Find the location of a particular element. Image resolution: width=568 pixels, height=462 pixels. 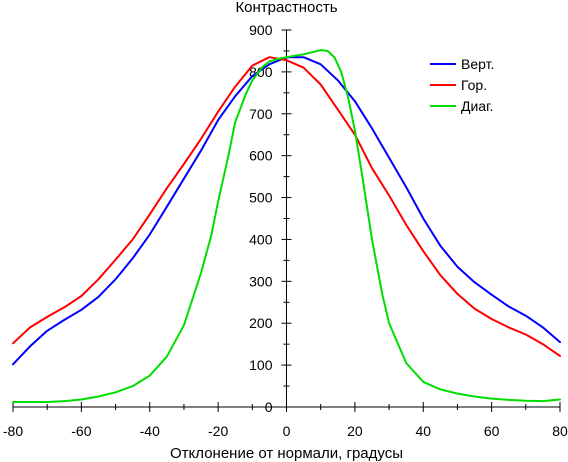

x-tick-label: 80 is located at coordinates (560, 431).